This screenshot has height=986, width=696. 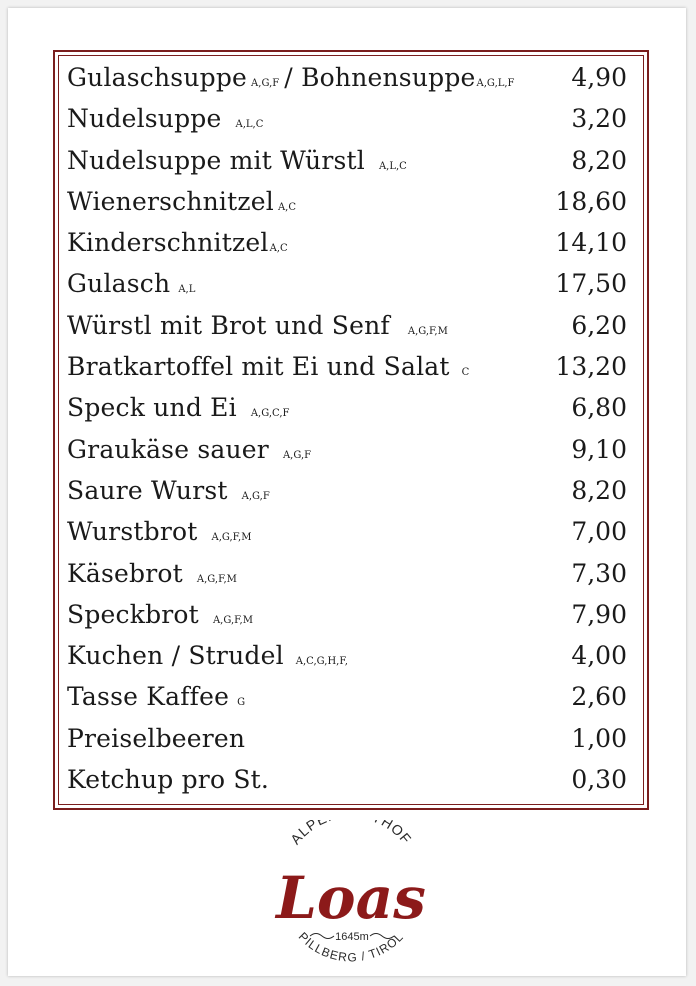 What do you see at coordinates (495, 83) in the screenshot?
I see `allergen-codes-secondary: A,G,L,F` at bounding box center [495, 83].